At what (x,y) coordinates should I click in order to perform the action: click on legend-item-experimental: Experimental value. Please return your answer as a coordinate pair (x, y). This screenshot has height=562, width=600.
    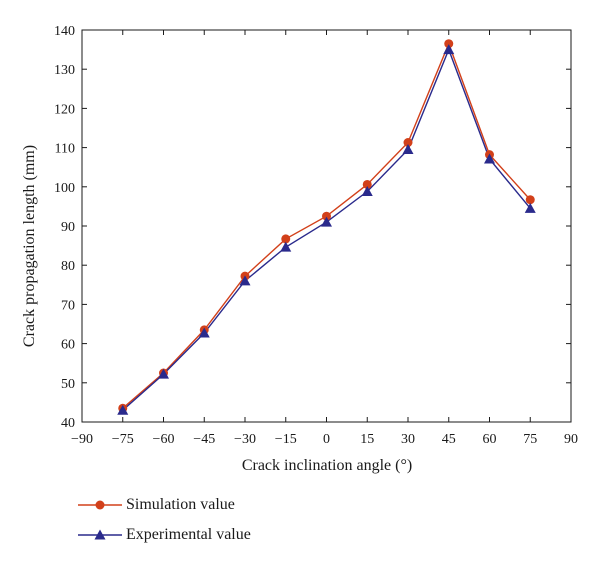
    Looking at the image, I should click on (164, 535).